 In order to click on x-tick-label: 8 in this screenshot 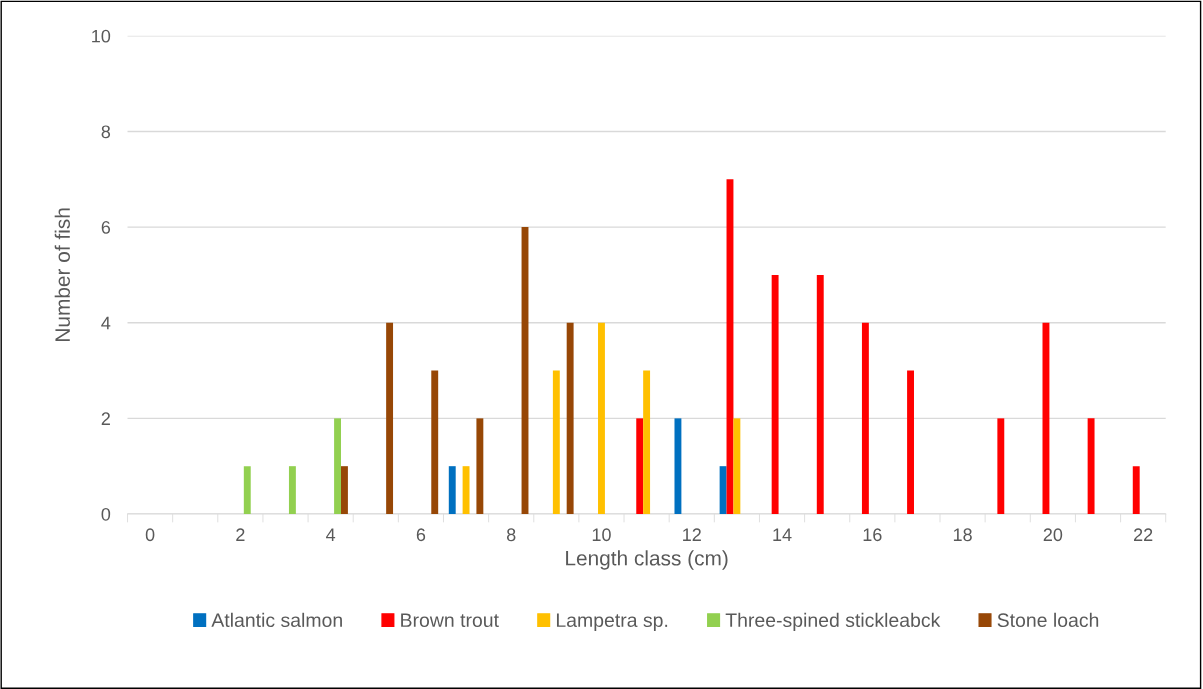, I will do `click(511, 535)`.